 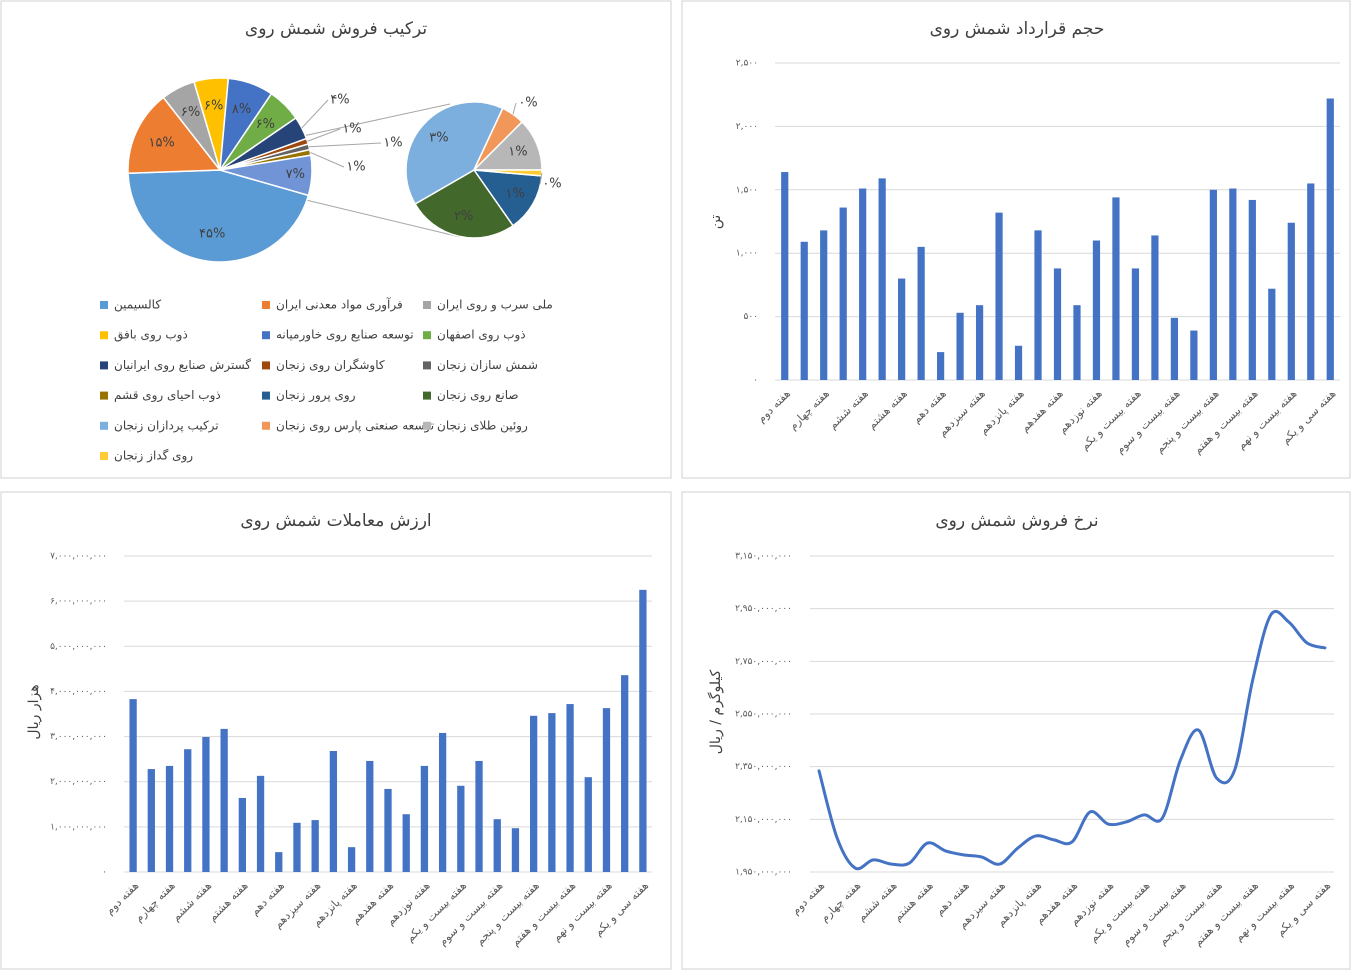 What do you see at coordinates (161, 142) in the screenshot?
I see `data-label: ۱۵%` at bounding box center [161, 142].